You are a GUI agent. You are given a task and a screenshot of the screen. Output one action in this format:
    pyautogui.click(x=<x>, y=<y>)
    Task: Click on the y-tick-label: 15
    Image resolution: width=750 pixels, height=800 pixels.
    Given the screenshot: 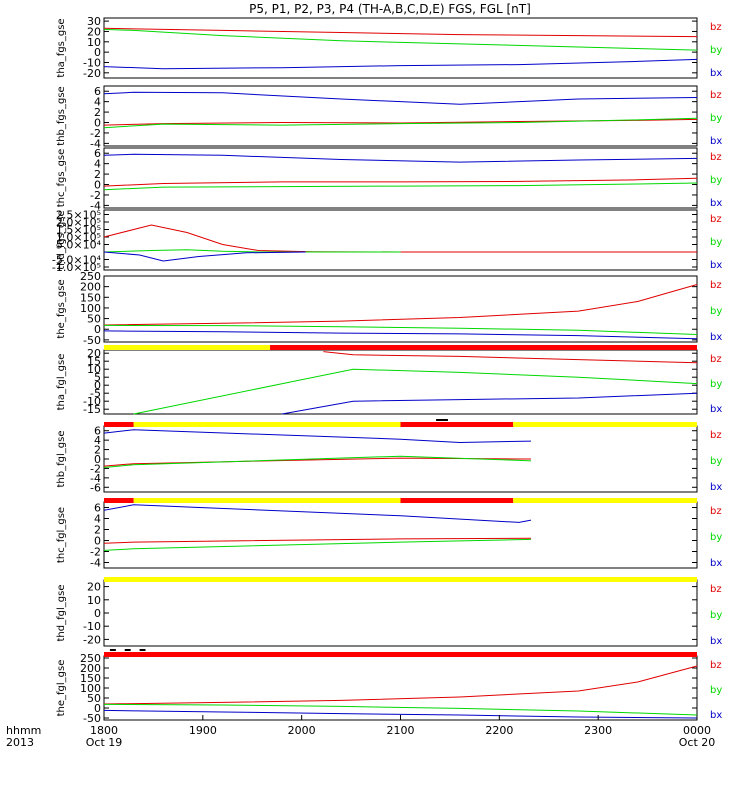 What is the action you would take?
    pyautogui.click(x=94, y=361)
    